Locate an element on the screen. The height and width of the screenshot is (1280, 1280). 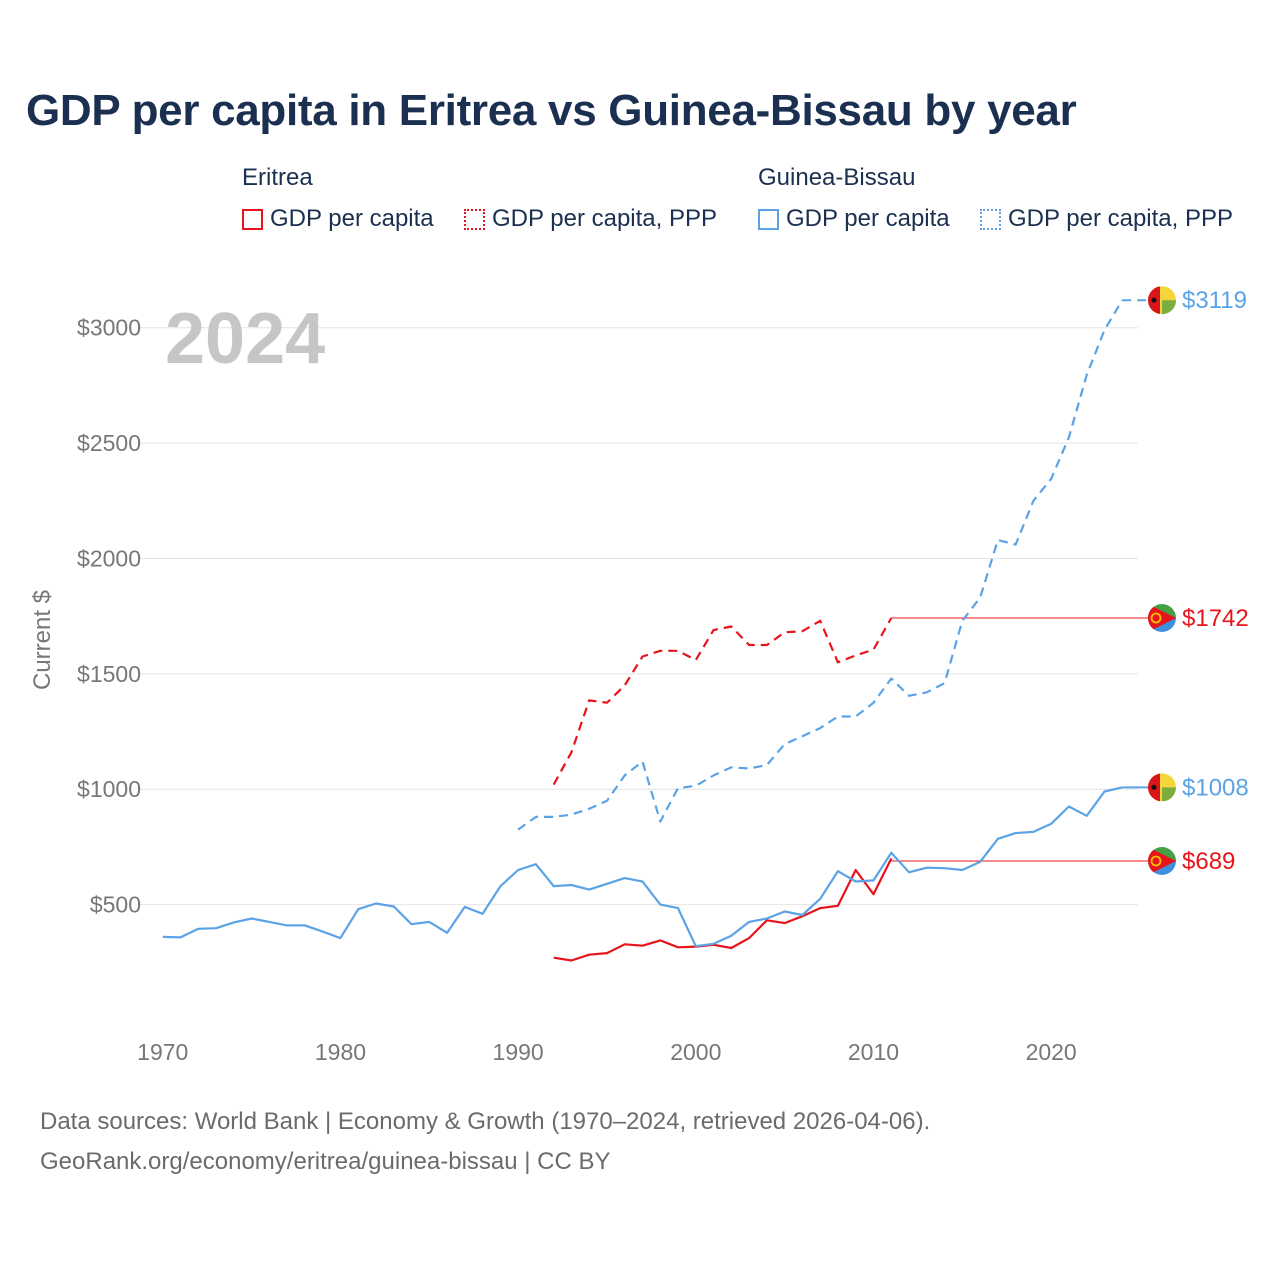
legend-group-guinea-bissau: Guinea-Bissau is located at coordinates (837, 177).